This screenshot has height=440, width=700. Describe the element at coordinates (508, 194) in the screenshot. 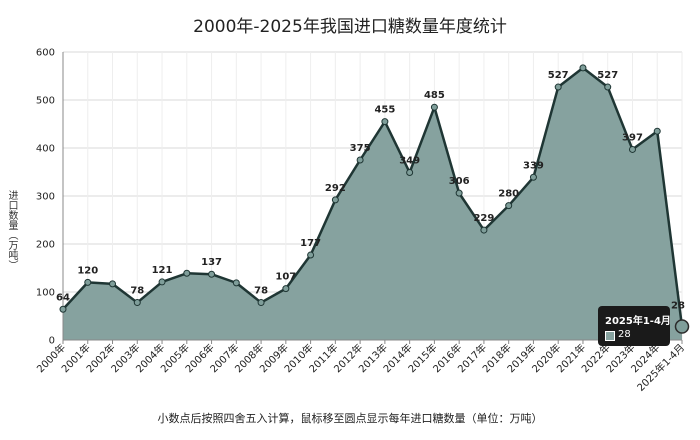

I see `data-label: 280` at that location.